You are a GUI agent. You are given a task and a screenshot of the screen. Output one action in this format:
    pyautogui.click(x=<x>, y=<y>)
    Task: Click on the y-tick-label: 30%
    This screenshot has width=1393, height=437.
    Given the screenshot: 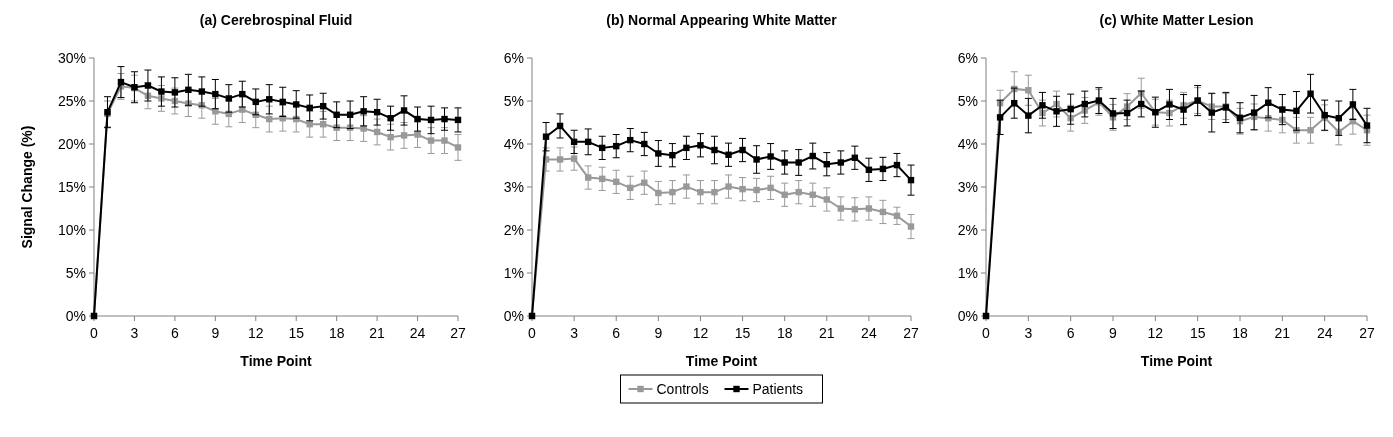 What is the action you would take?
    pyautogui.click(x=71, y=58)
    